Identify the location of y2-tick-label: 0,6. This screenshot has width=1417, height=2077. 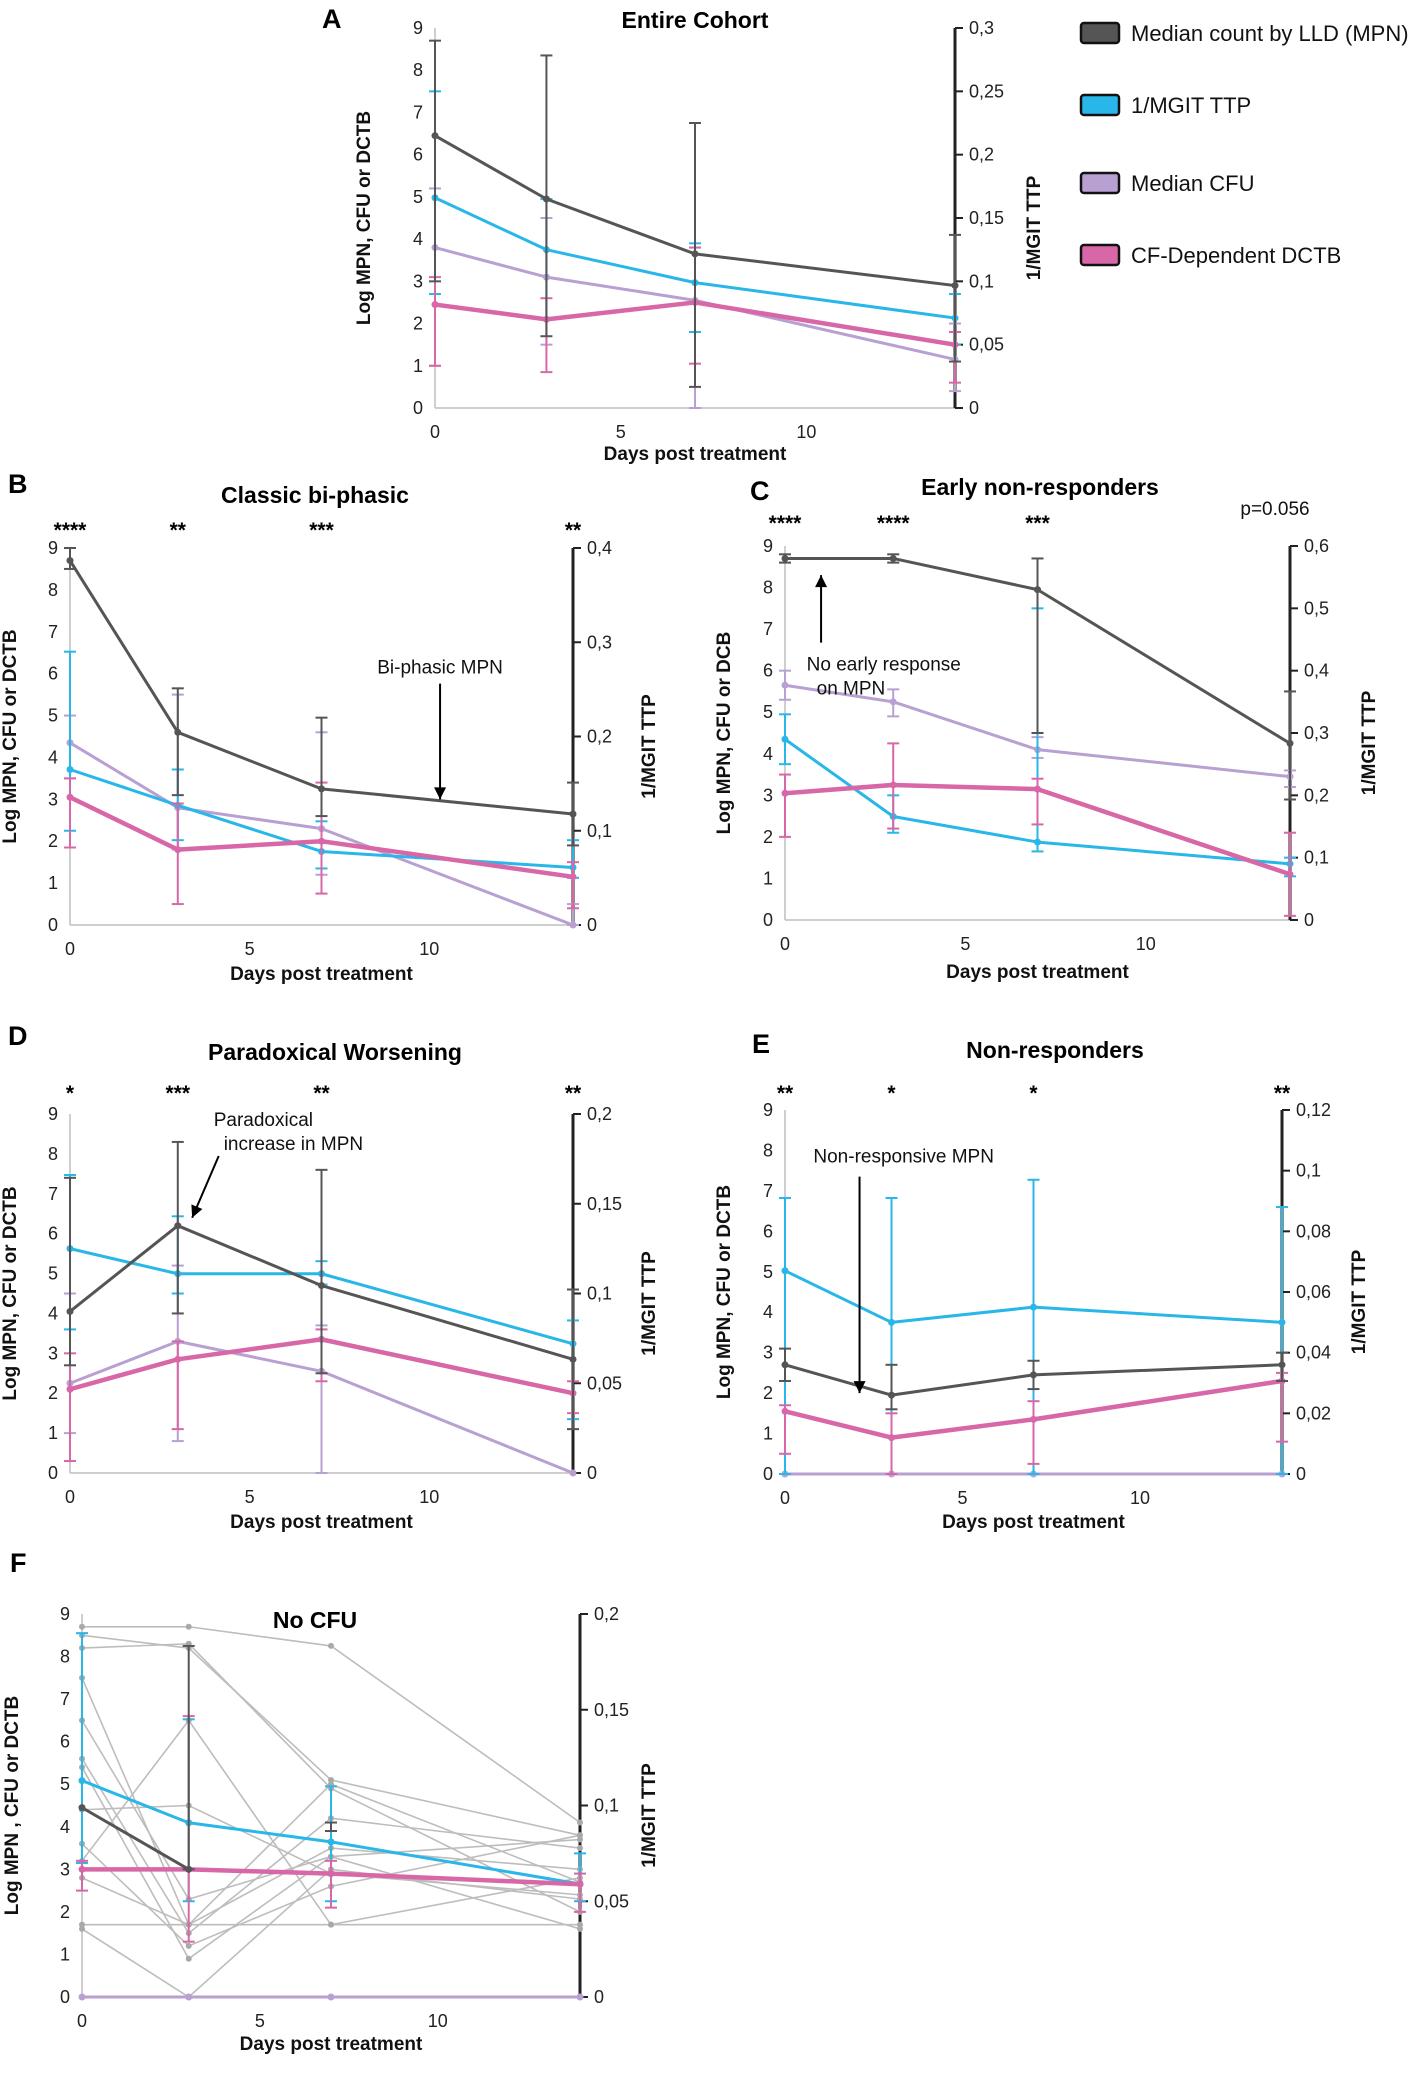
(1316, 546).